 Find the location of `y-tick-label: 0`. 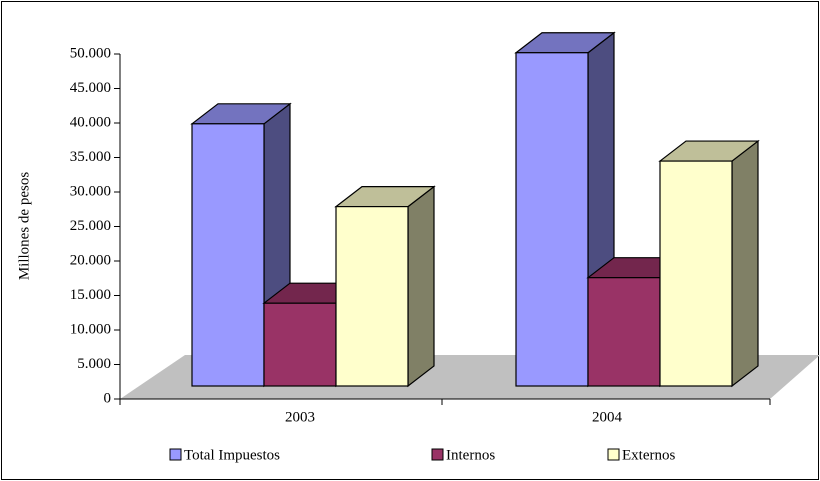

y-tick-label: 0 is located at coordinates (108, 398).